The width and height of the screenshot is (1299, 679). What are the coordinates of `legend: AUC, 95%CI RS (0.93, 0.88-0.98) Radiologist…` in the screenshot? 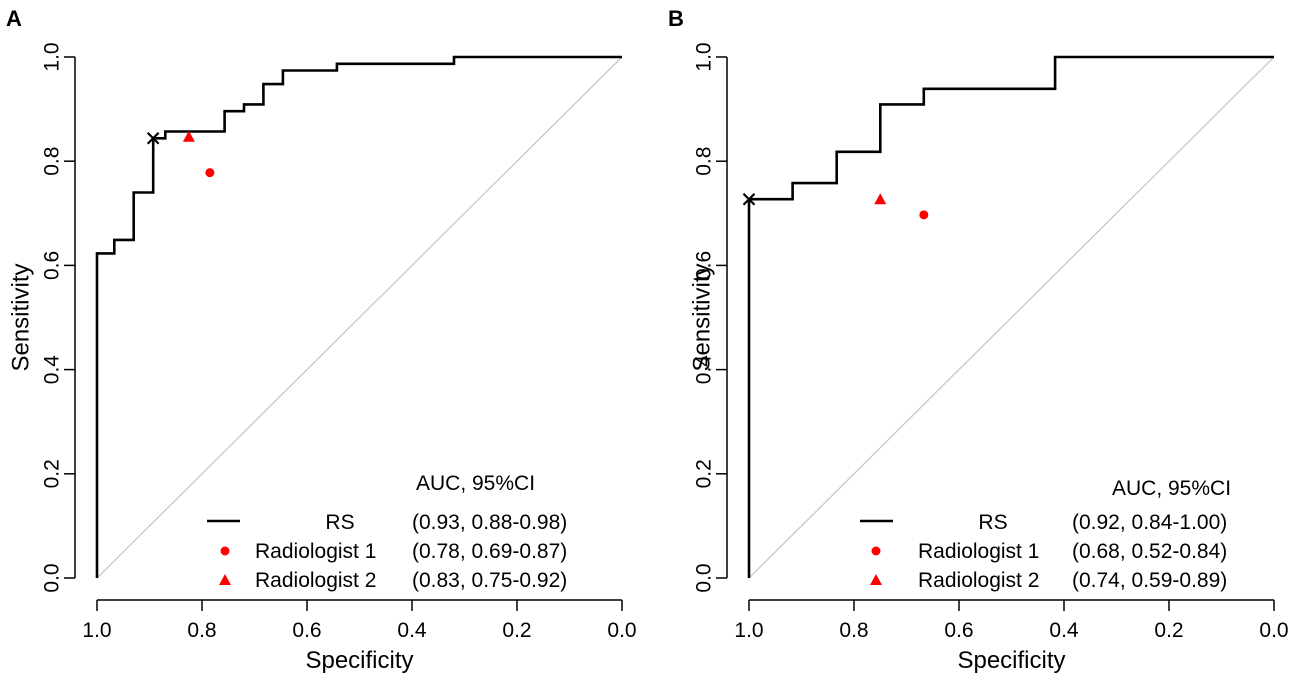 It's located at (387, 532).